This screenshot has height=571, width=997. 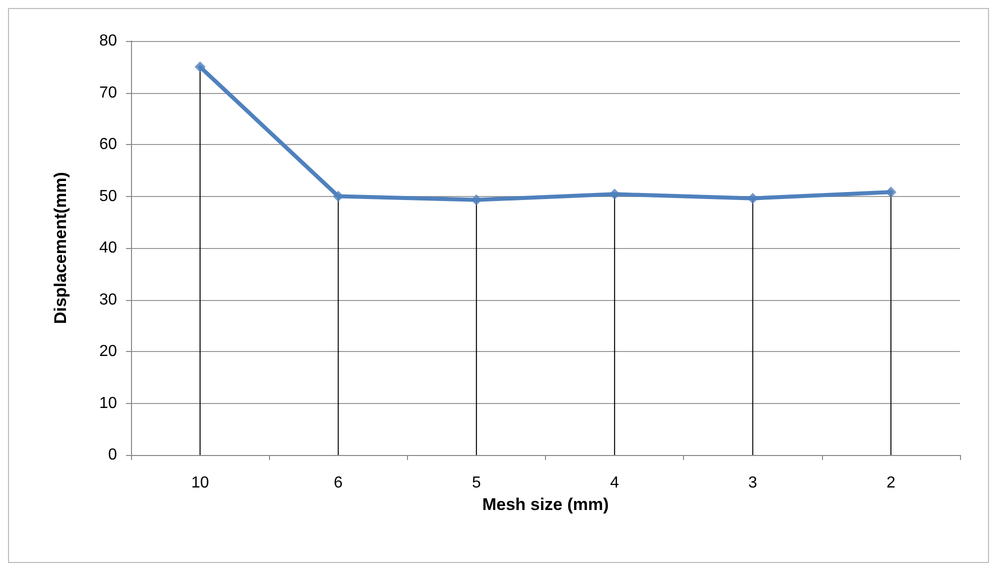 I want to click on y-tick-label: 10, so click(x=108, y=403).